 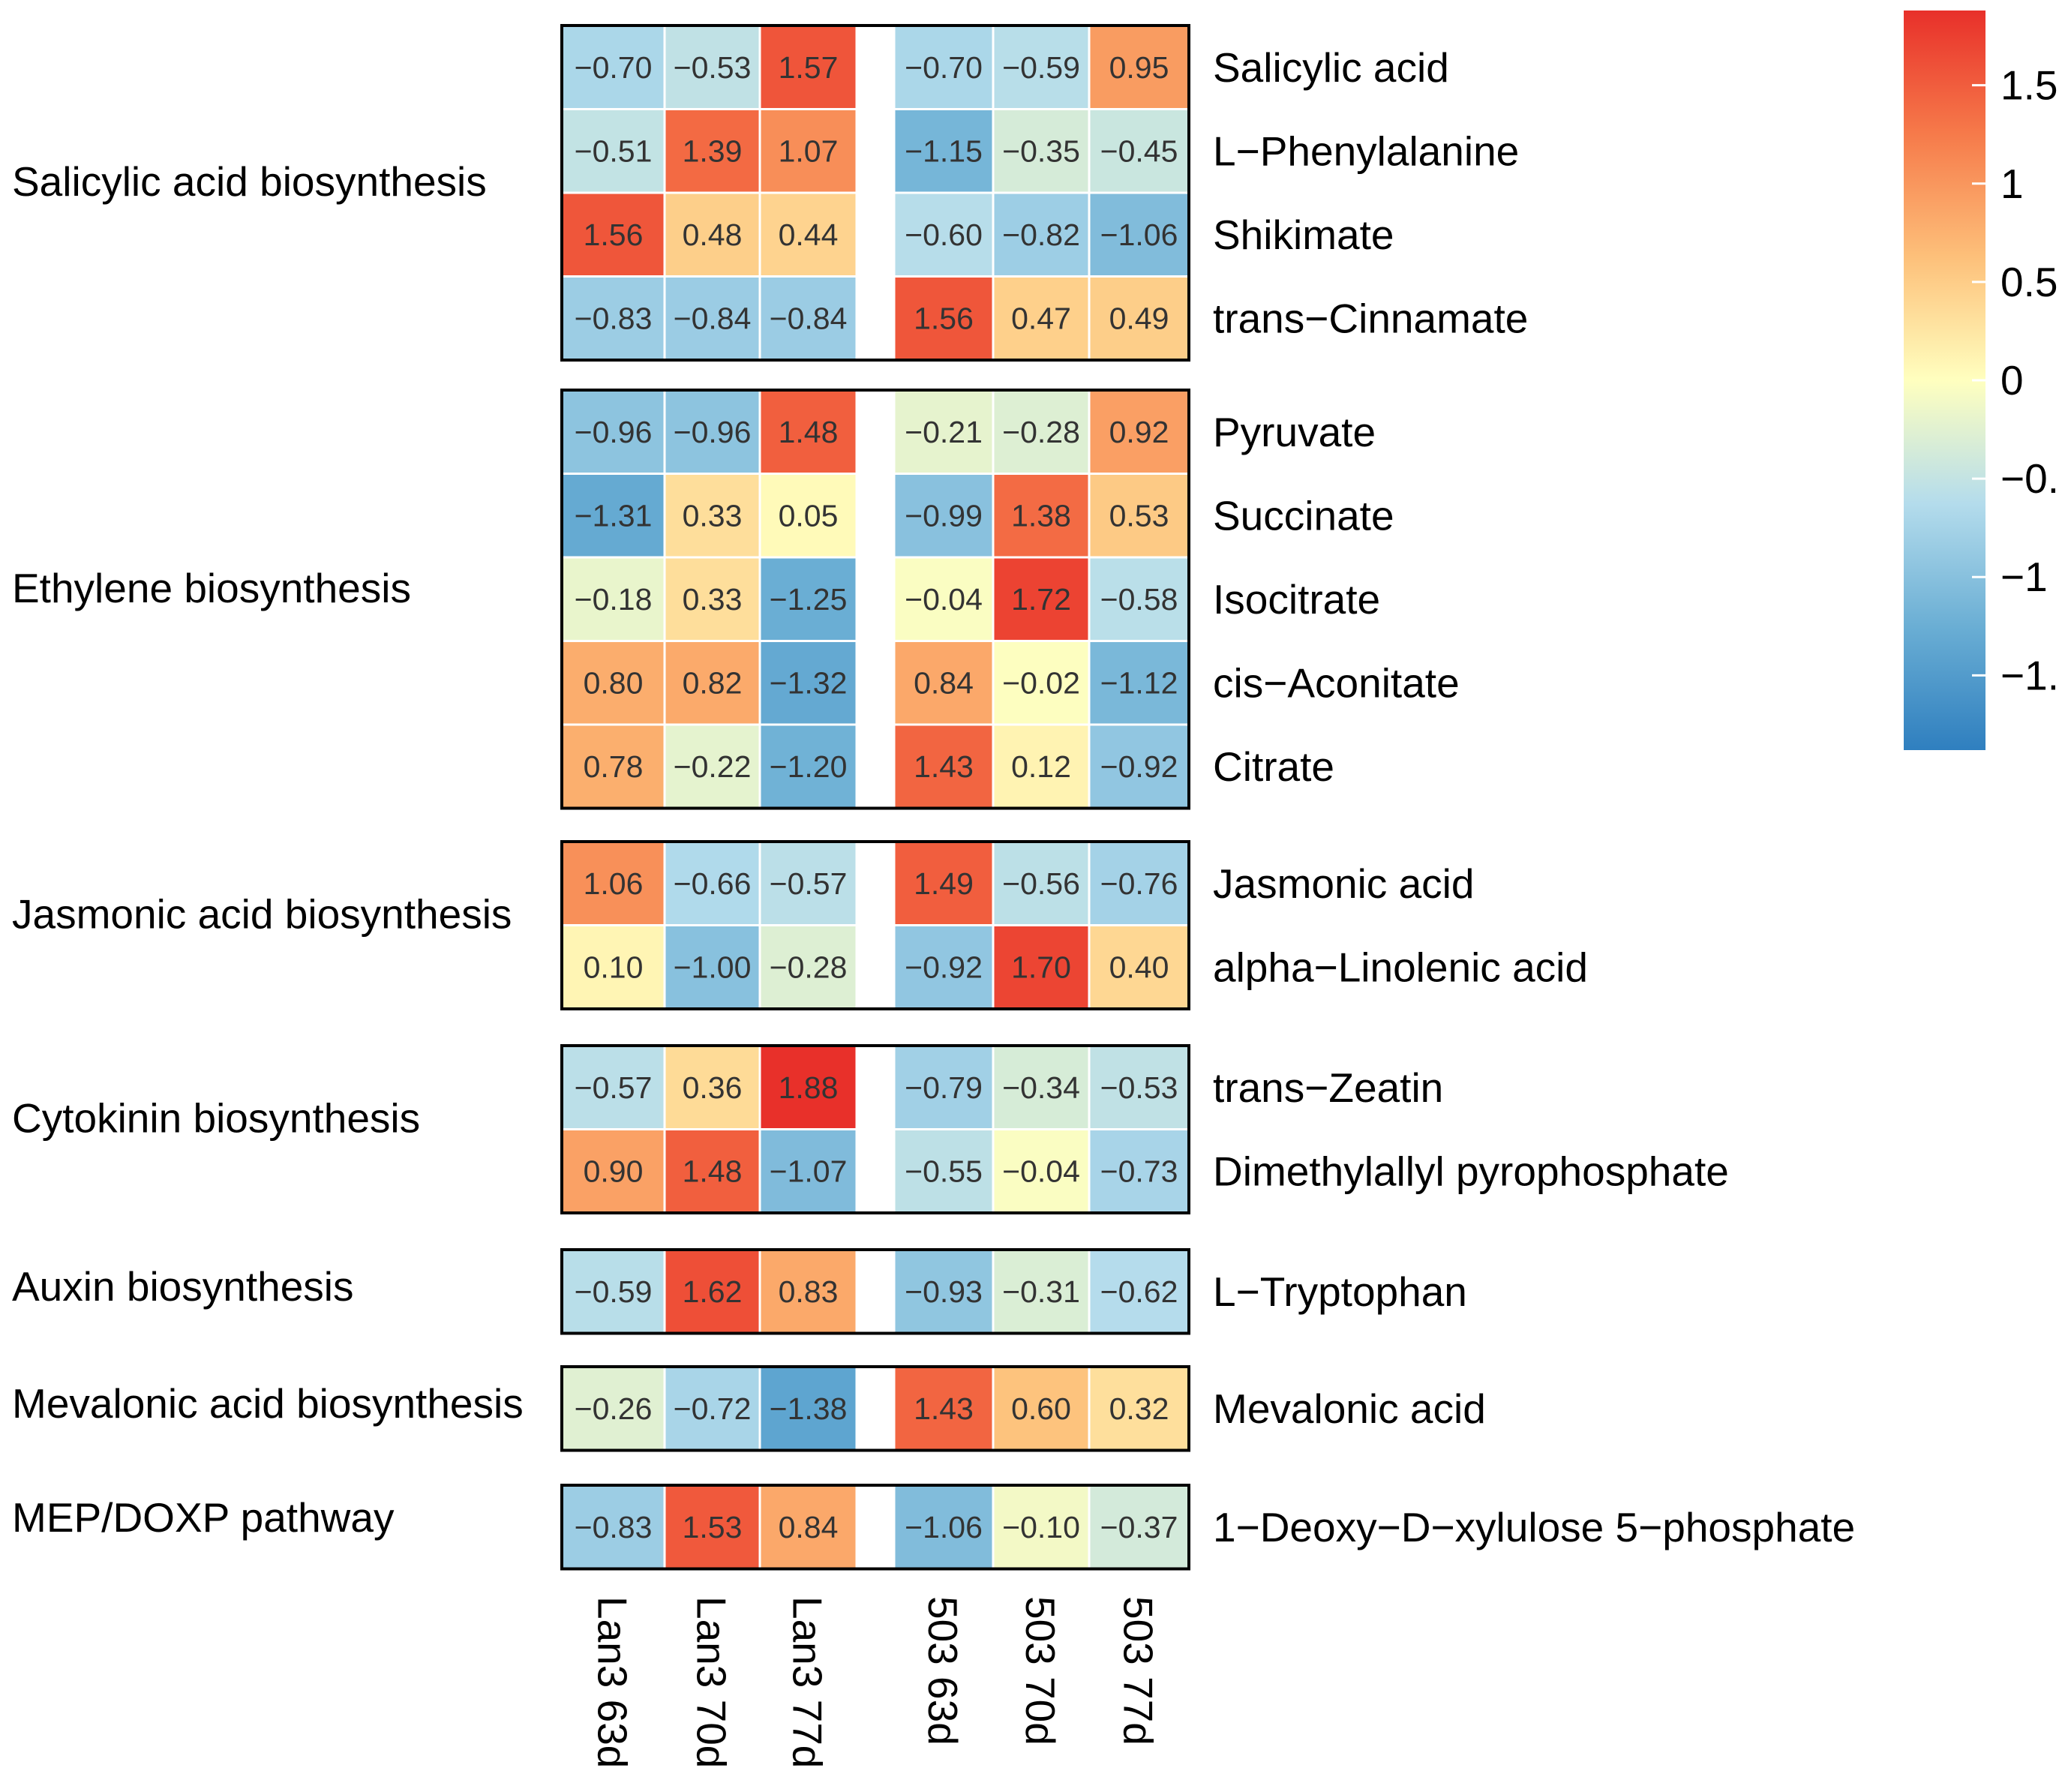 I want to click on cell-value-label: 1.39, so click(x=713, y=151).